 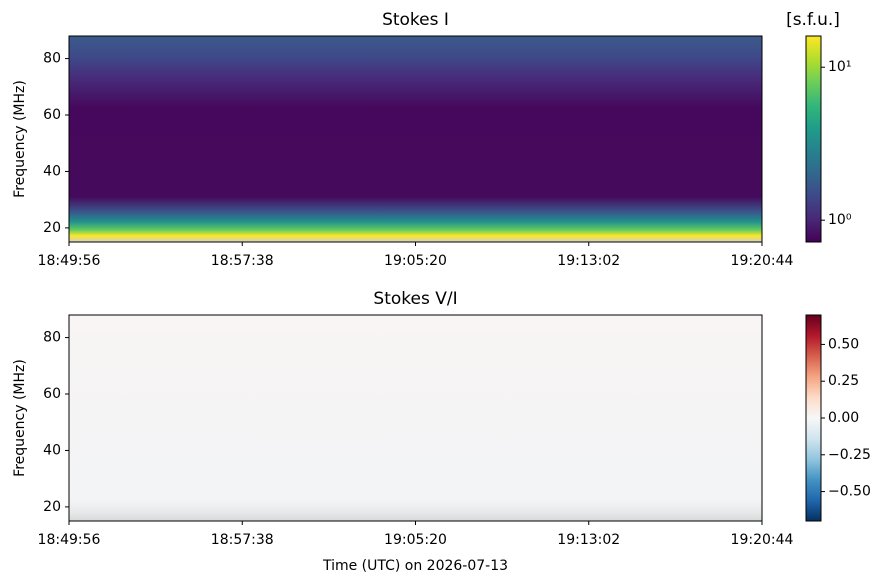 What do you see at coordinates (813, 20) in the screenshot?
I see `colorbar-label: [s.f.u.]` at bounding box center [813, 20].